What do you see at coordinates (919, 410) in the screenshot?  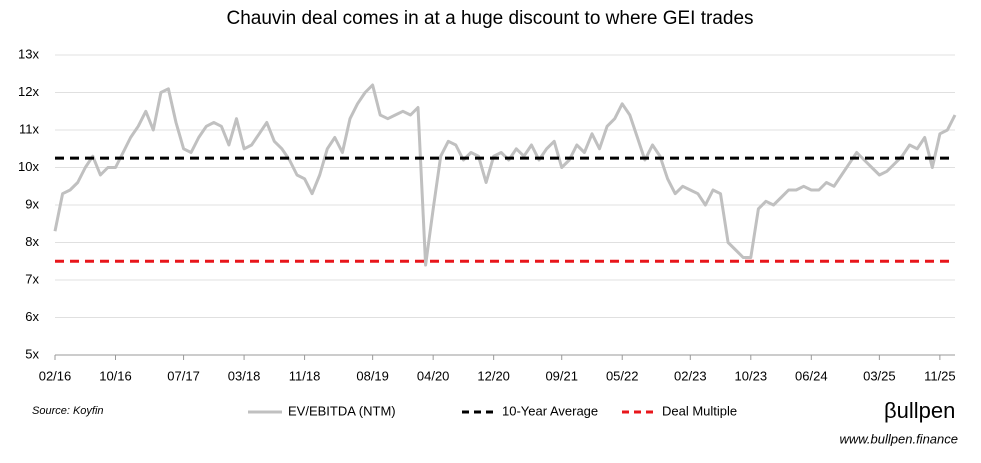 I see `brand: βullpen` at bounding box center [919, 410].